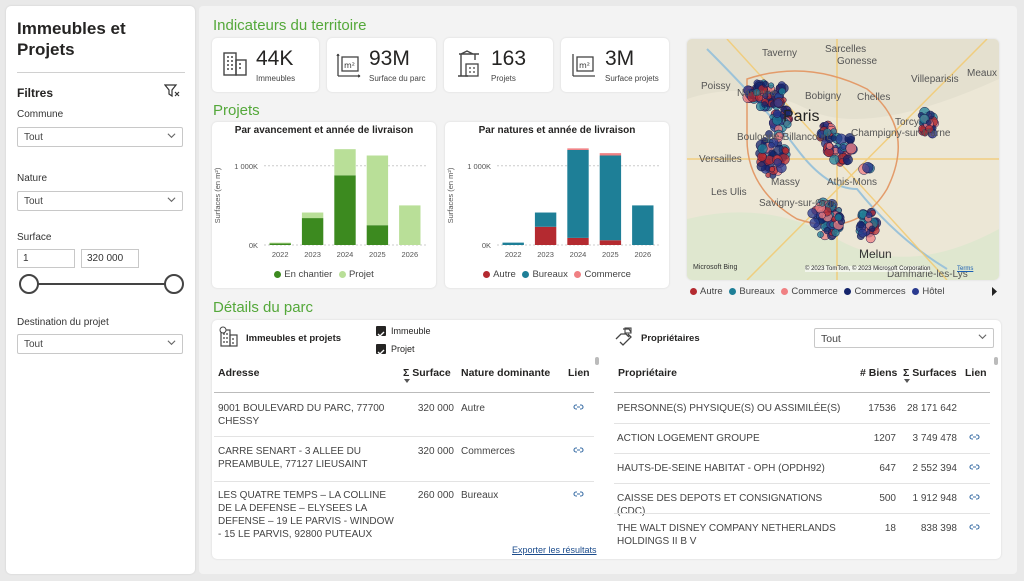  What do you see at coordinates (46, 258) in the screenshot?
I see `surface-min-input: 1` at bounding box center [46, 258].